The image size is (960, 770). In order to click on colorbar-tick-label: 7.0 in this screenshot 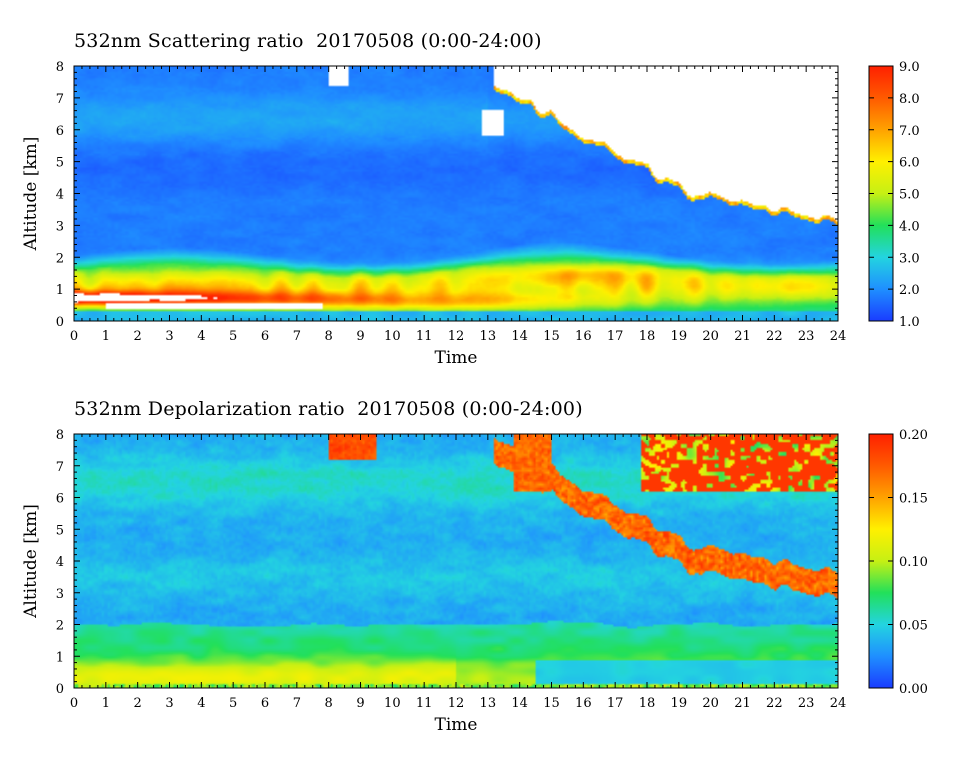, I will do `click(909, 131)`.